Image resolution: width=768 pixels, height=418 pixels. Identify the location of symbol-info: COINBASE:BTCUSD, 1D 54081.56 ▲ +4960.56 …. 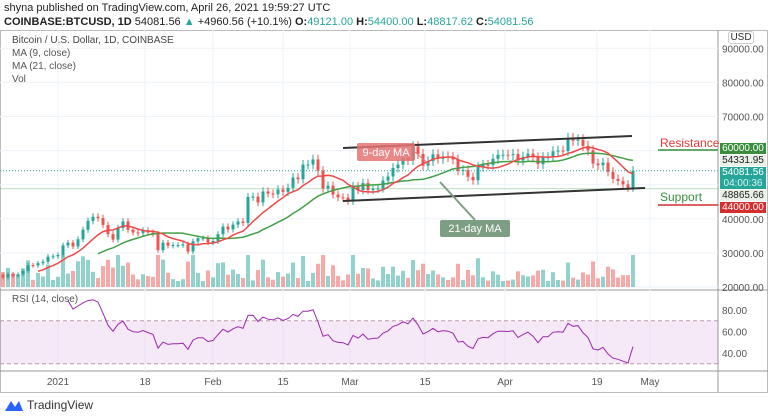
(269, 22).